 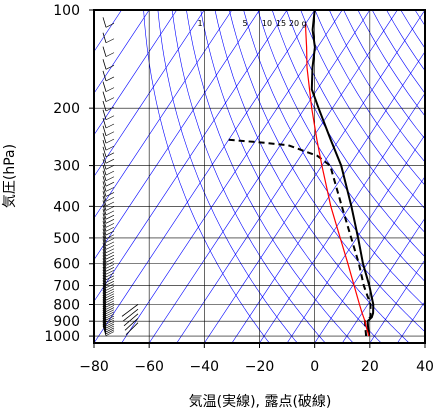 I want to click on y-tick-label: 200, so click(x=66, y=109).